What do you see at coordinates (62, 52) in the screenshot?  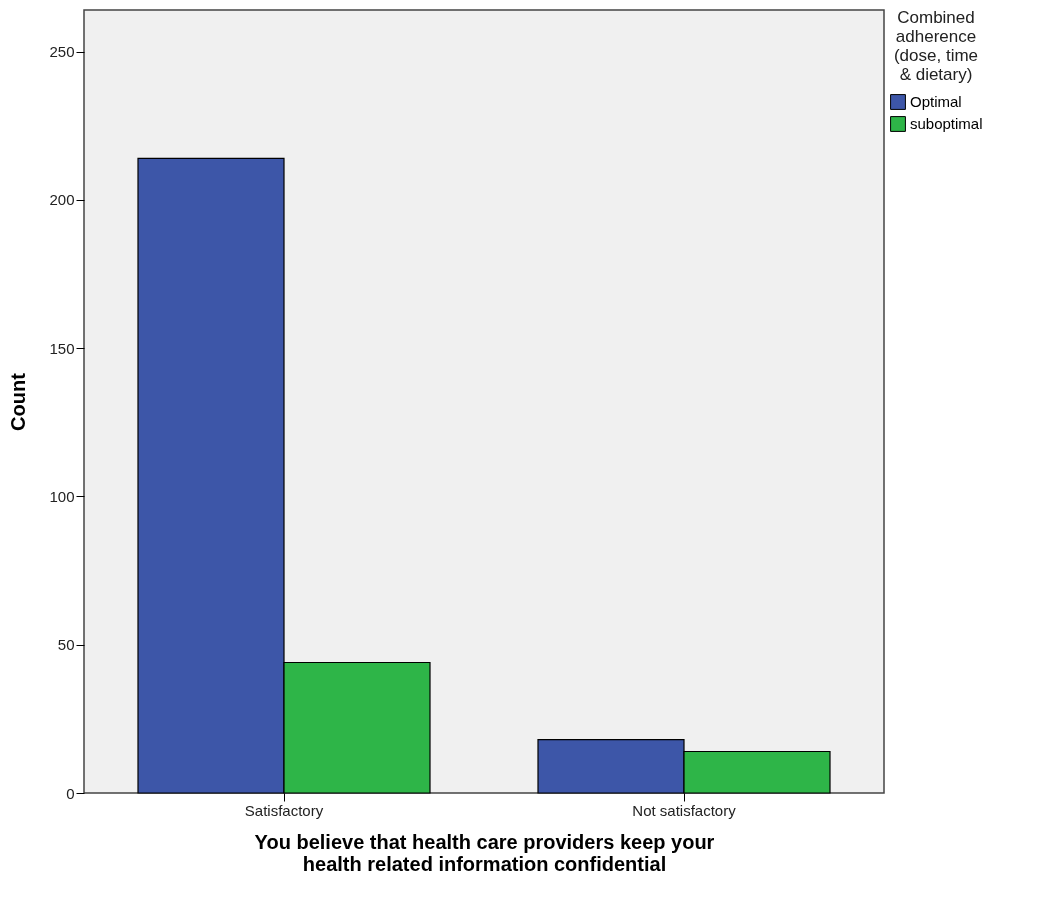 I see `y-tick-label: 250` at bounding box center [62, 52].